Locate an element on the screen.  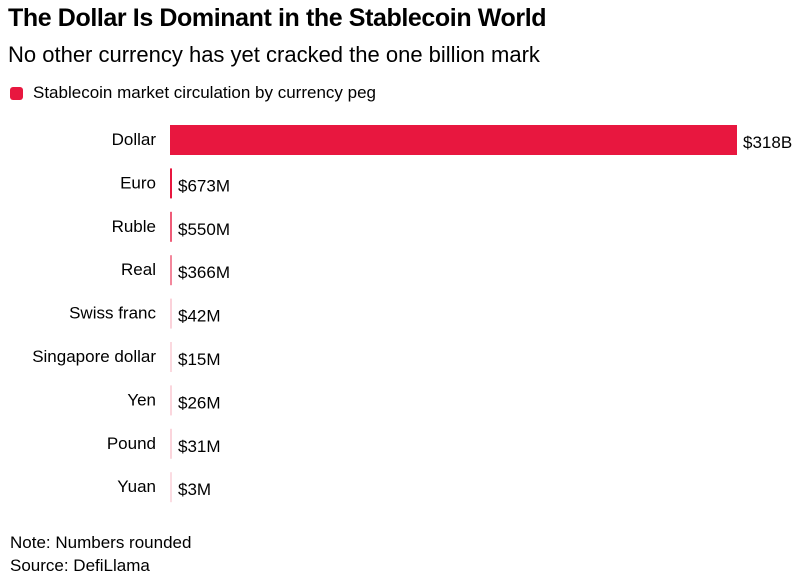
bar-yuan is located at coordinates (171, 487).